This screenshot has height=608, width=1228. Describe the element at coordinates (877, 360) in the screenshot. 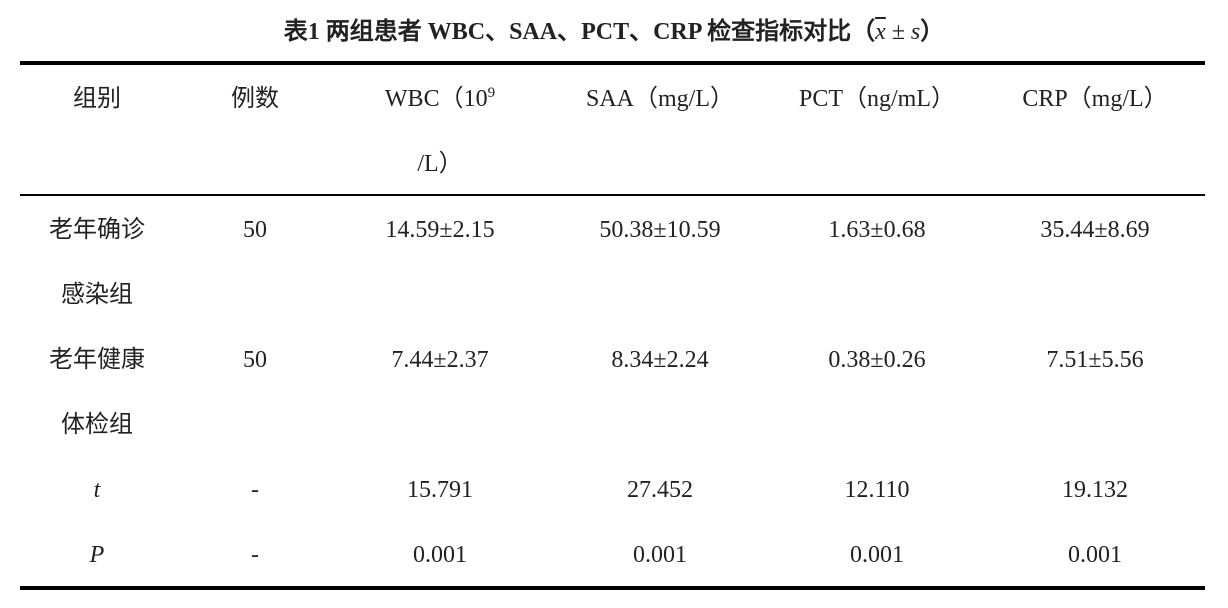

I see `data-cell: 0.38±0.26` at that location.